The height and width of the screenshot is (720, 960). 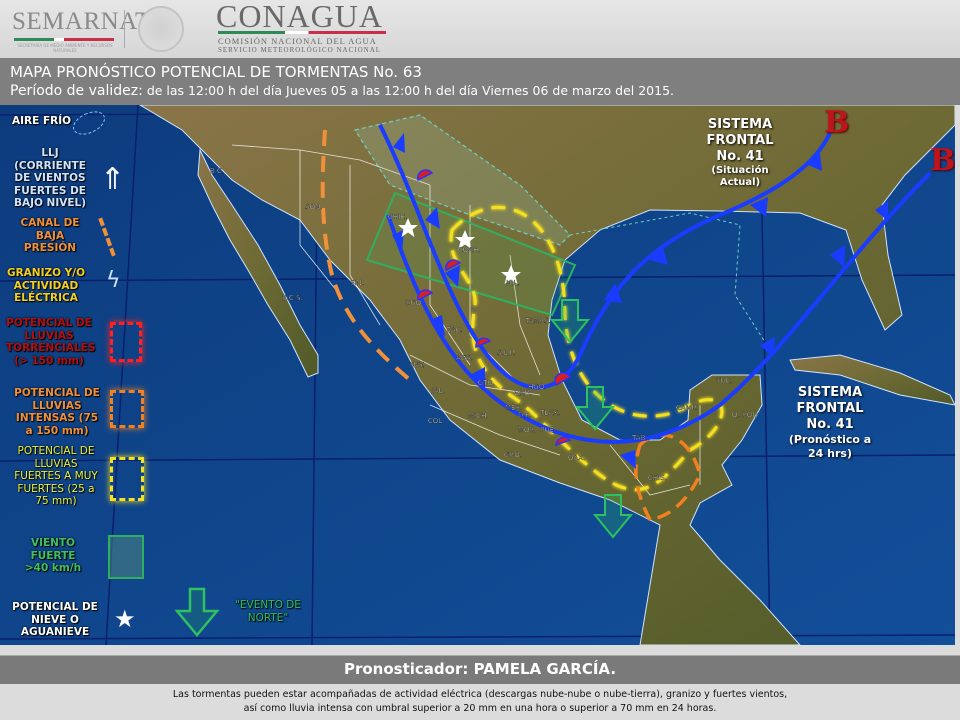 What do you see at coordinates (576, 458) in the screenshot?
I see `state-label: OAX.` at bounding box center [576, 458].